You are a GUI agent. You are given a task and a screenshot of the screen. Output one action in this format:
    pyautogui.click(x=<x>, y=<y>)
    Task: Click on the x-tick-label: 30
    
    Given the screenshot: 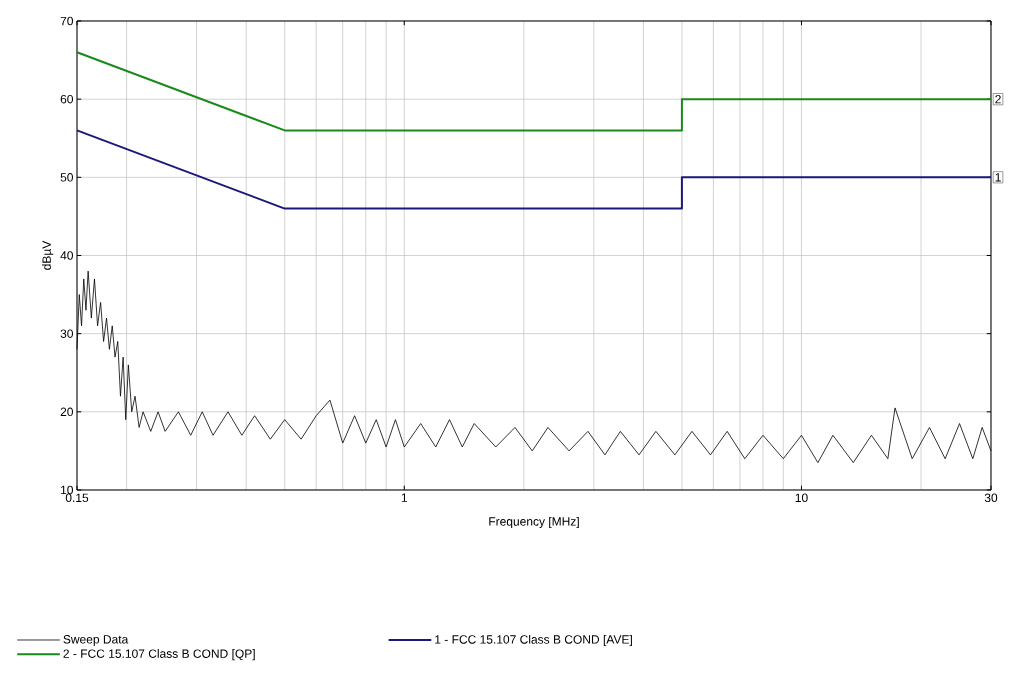 What is the action you would take?
    pyautogui.click(x=991, y=498)
    